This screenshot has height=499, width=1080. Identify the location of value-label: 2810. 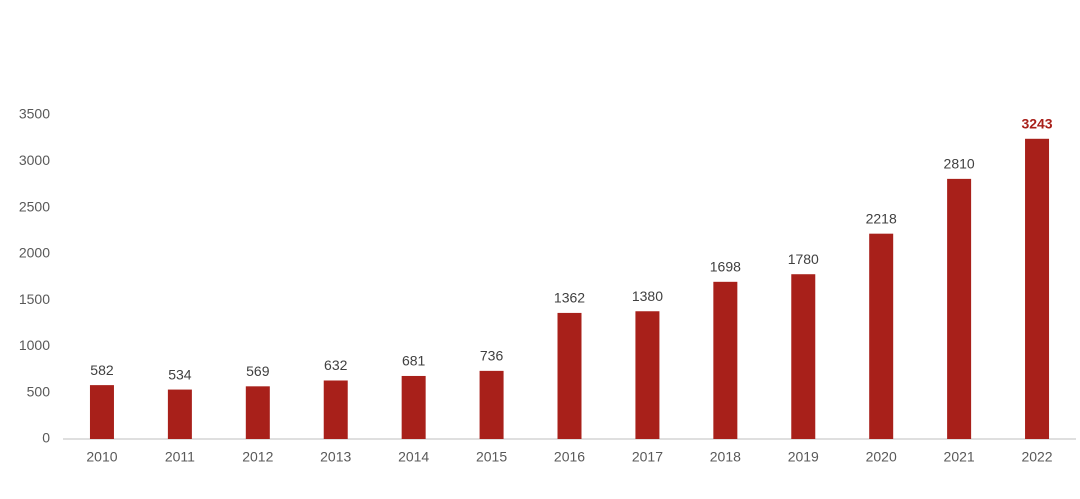
(959, 164).